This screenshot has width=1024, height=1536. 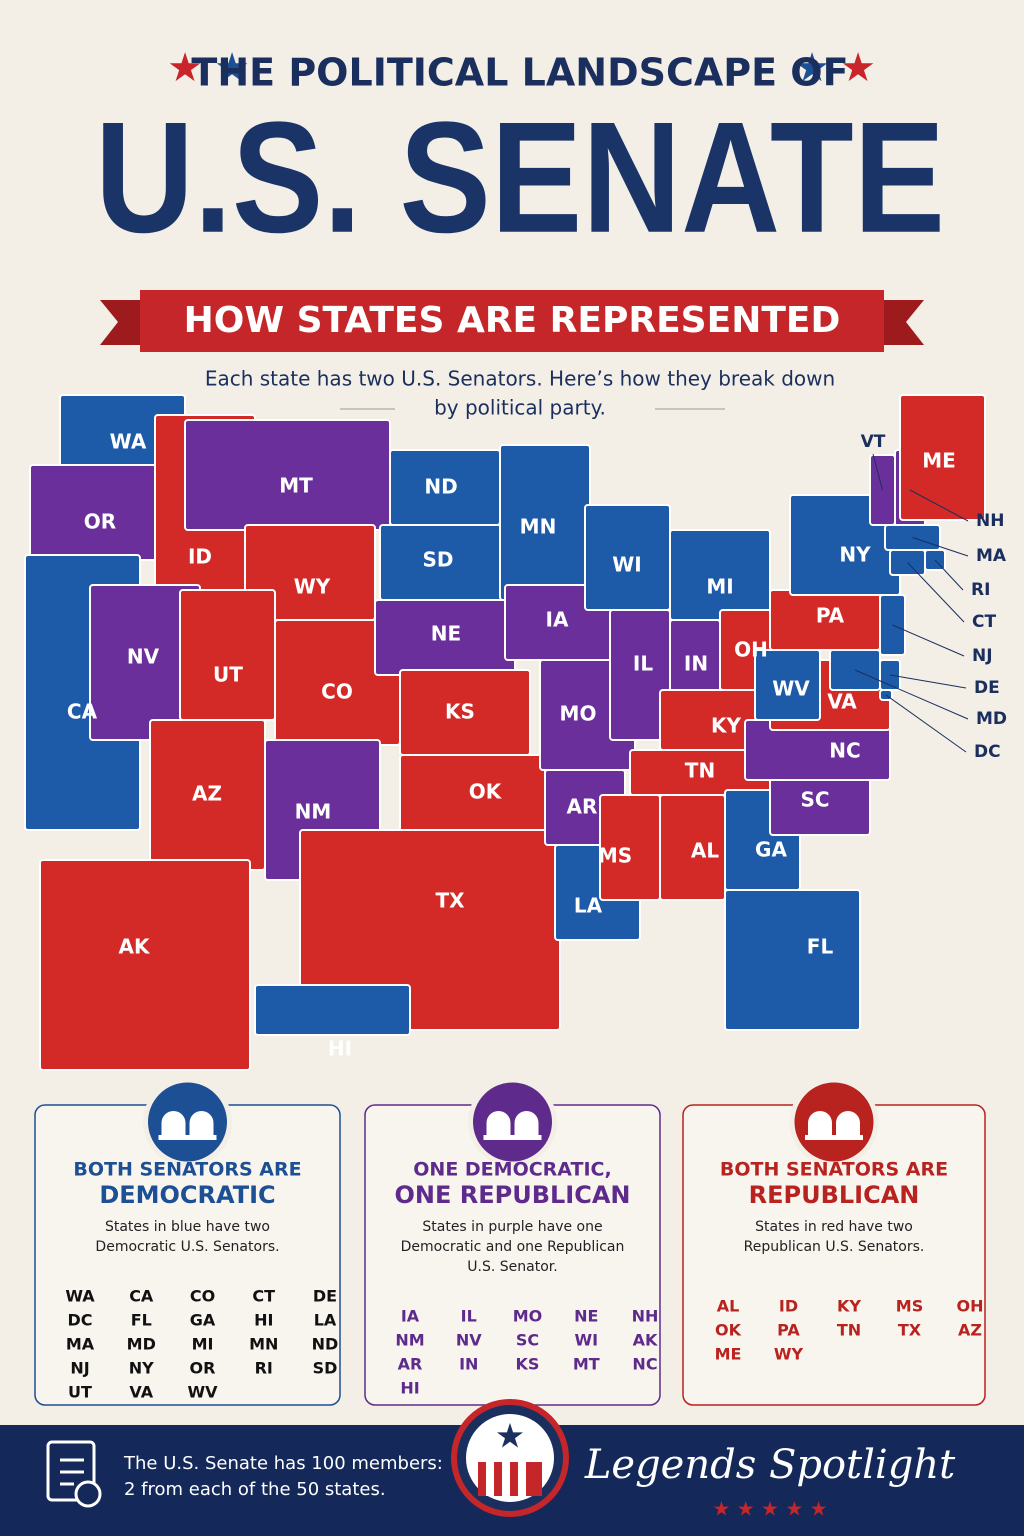 What do you see at coordinates (202, 1392) in the screenshot?
I see `panel-state: WV` at bounding box center [202, 1392].